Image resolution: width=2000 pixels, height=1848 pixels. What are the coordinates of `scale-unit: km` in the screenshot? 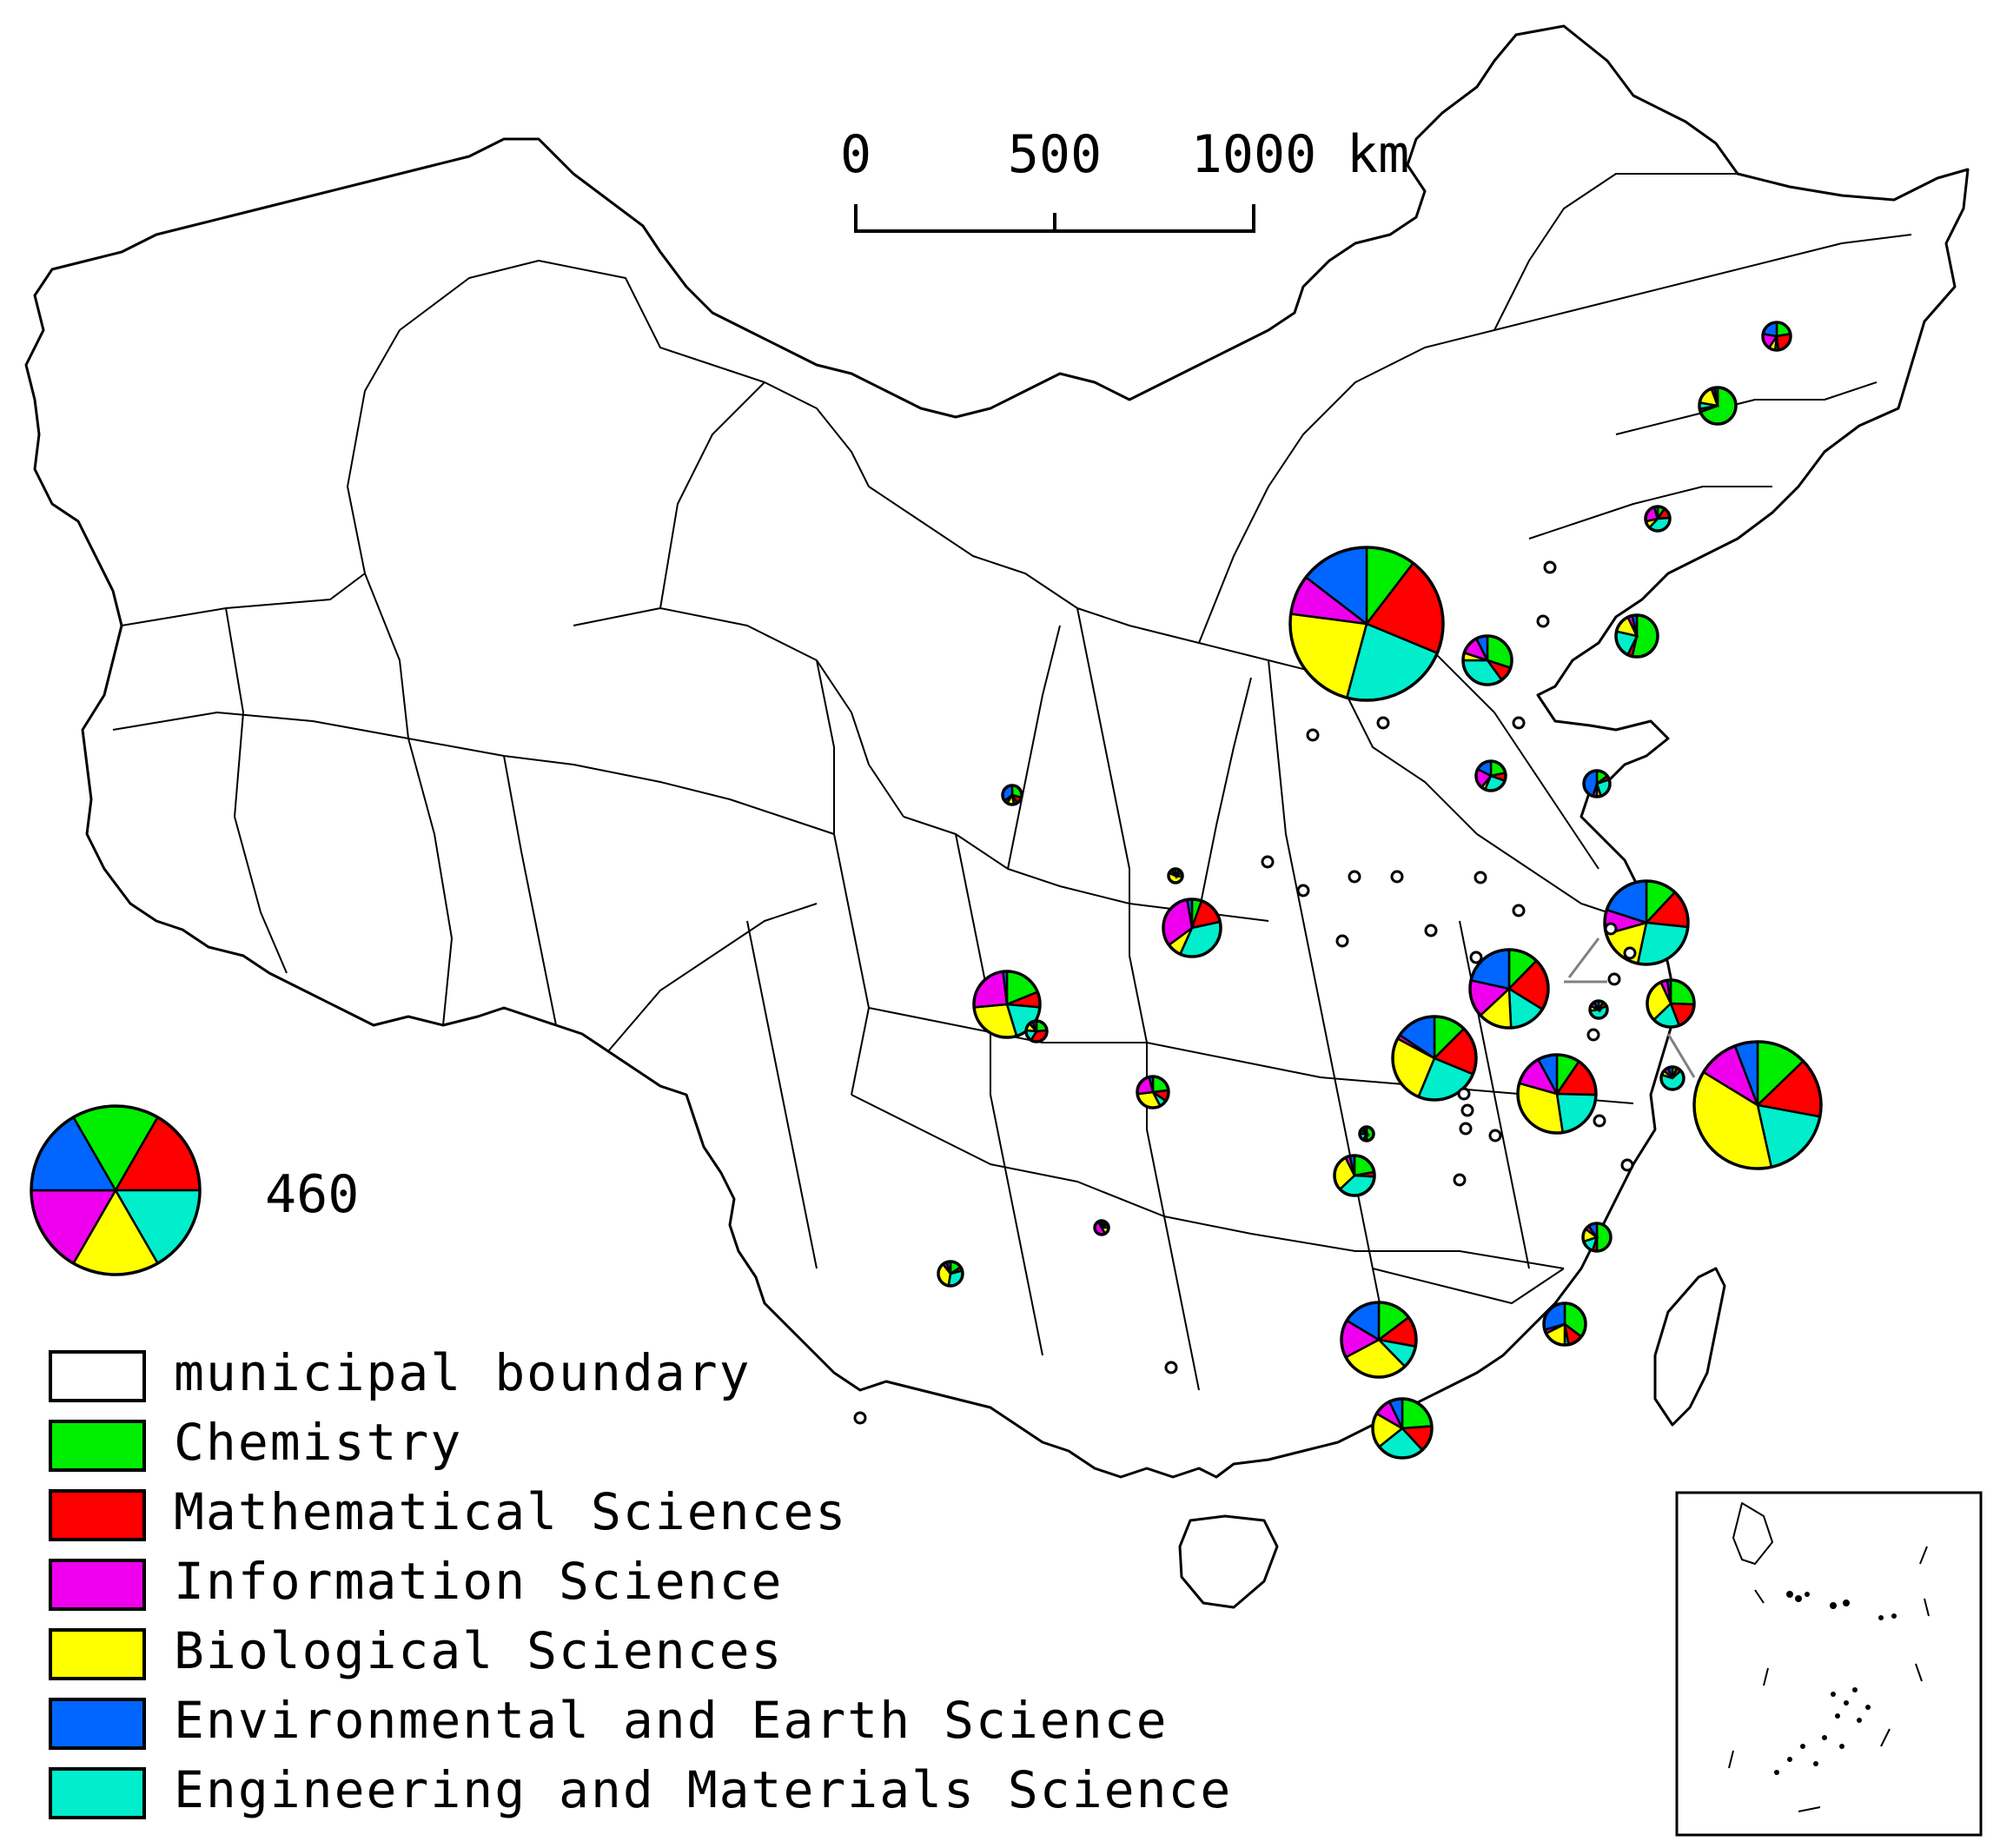 It's located at (1378, 154).